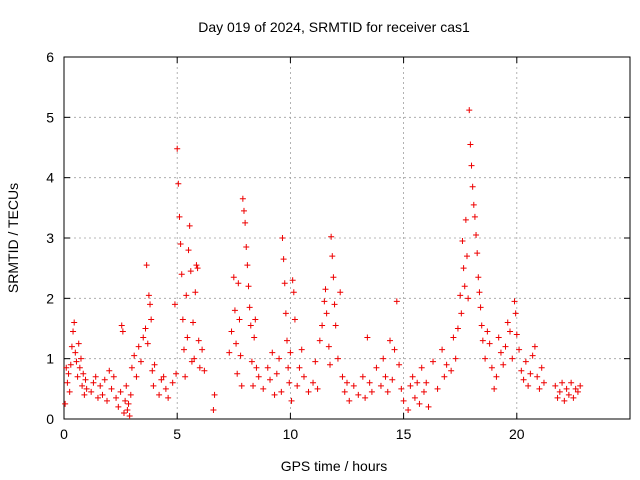 The width and height of the screenshot is (640, 480). What do you see at coordinates (291, 434) in the screenshot?
I see `x-tick-label: 10` at bounding box center [291, 434].